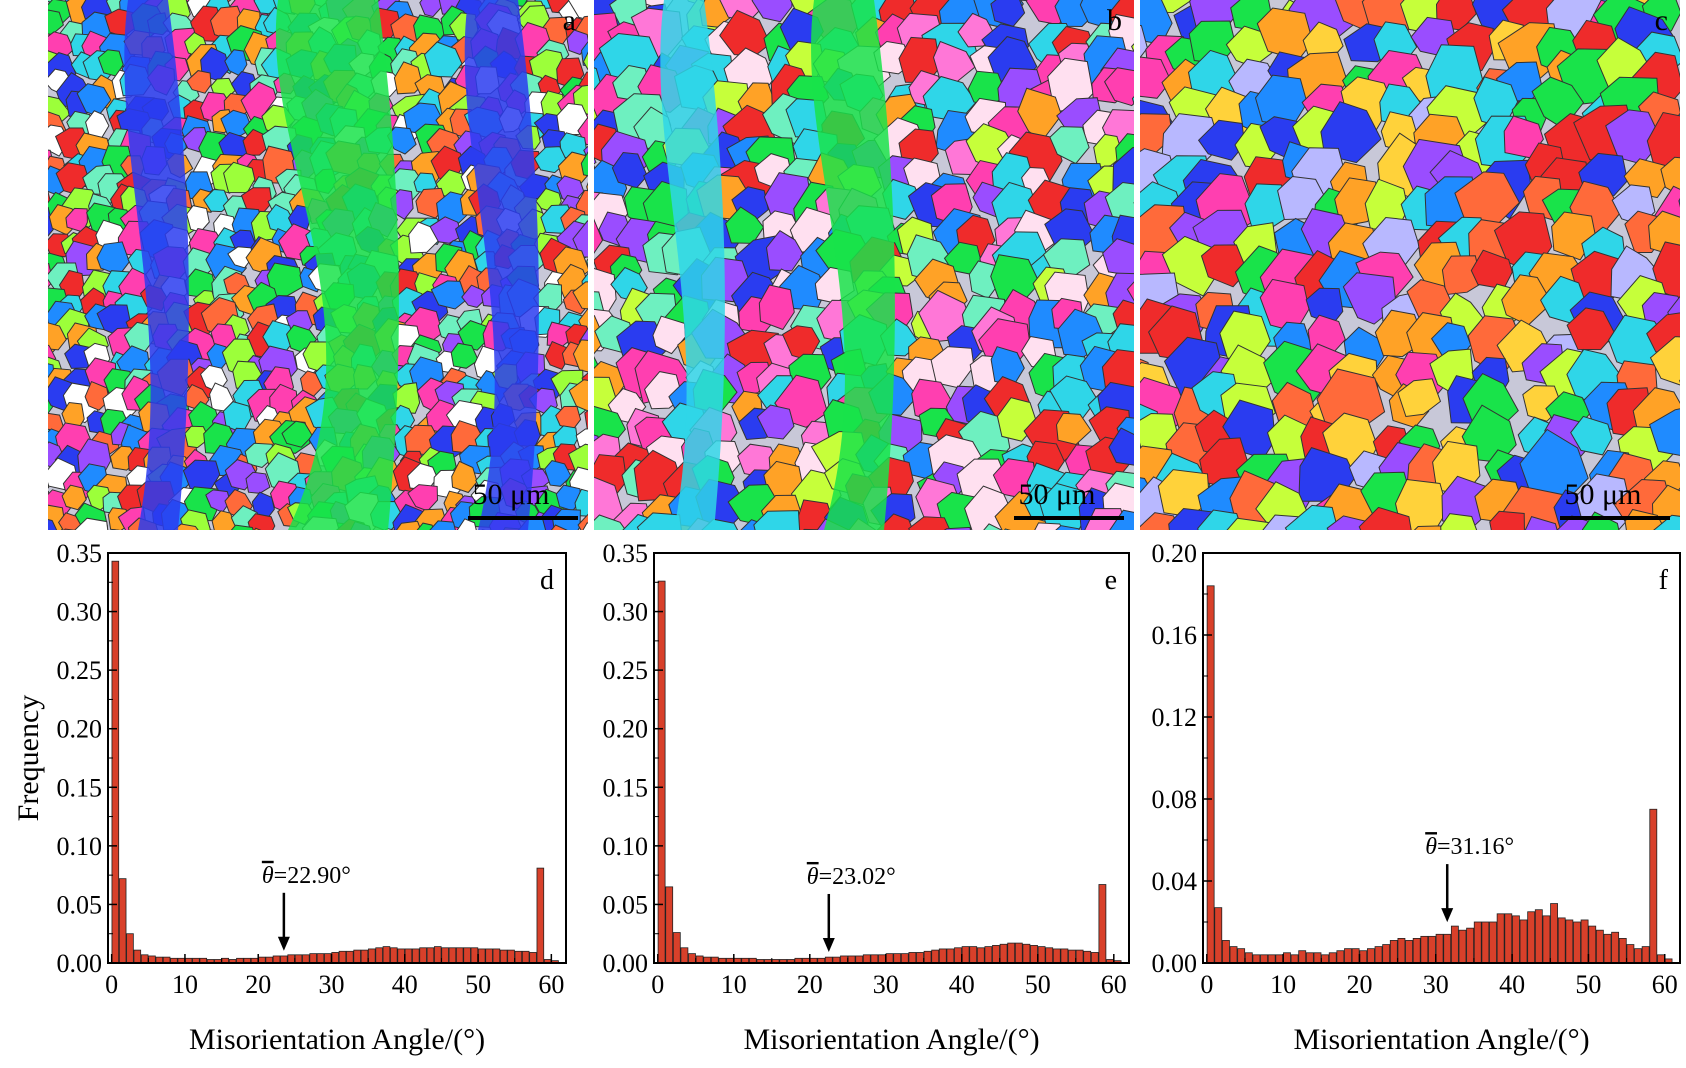  What do you see at coordinates (1038, 984) in the screenshot?
I see `x-tick-label: 50` at bounding box center [1038, 984].